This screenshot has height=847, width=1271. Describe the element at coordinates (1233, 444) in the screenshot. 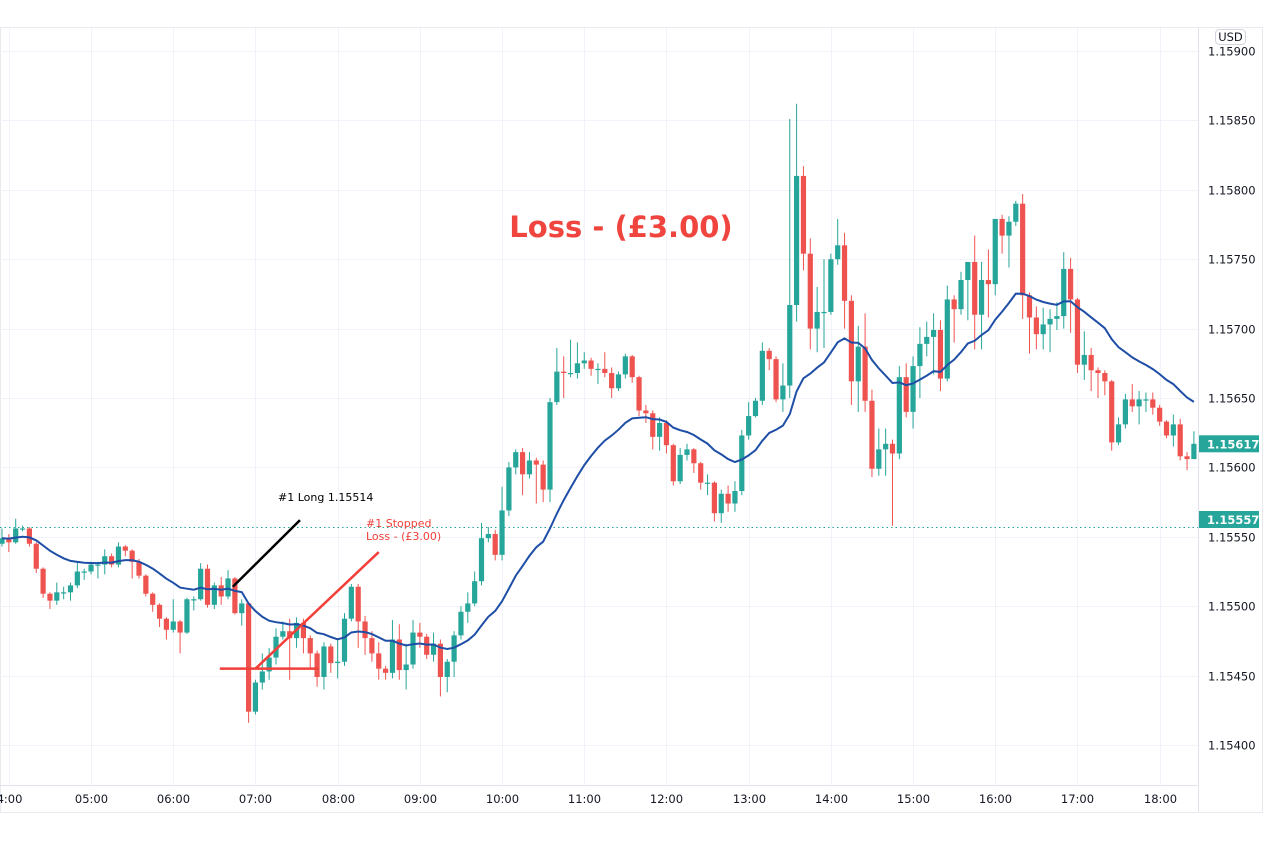

I see `price-tag-label: 1.15617` at that location.